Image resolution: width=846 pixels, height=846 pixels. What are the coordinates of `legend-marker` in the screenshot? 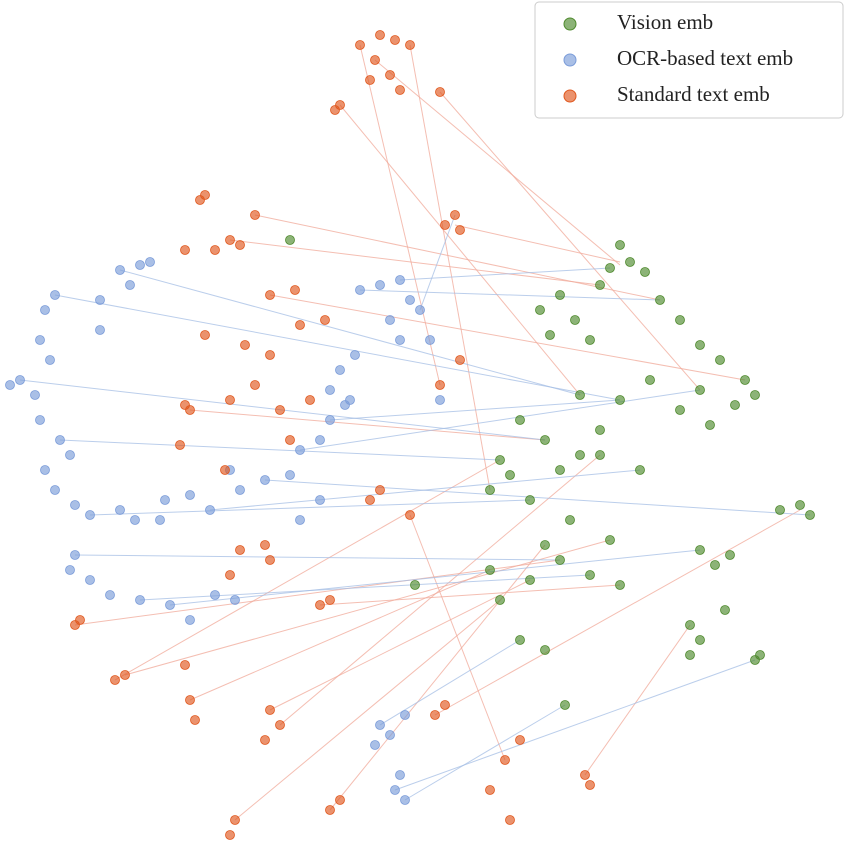 It's located at (570, 96).